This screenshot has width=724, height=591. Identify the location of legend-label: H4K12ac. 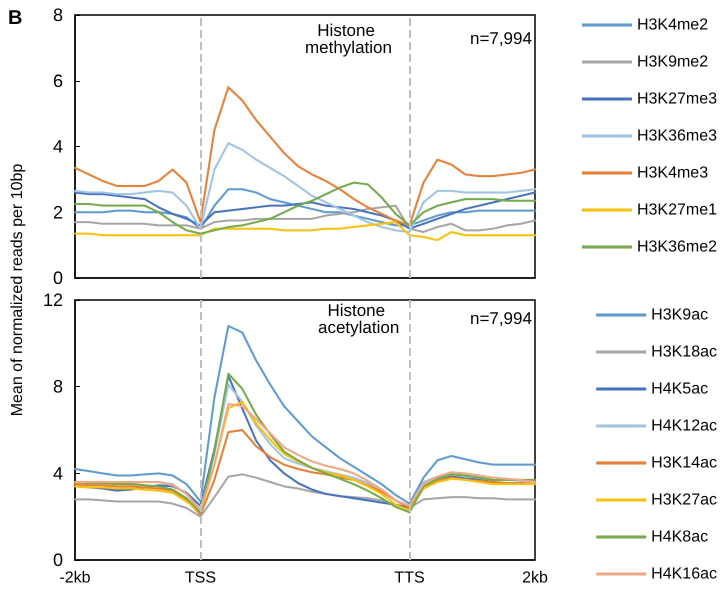
(684, 426).